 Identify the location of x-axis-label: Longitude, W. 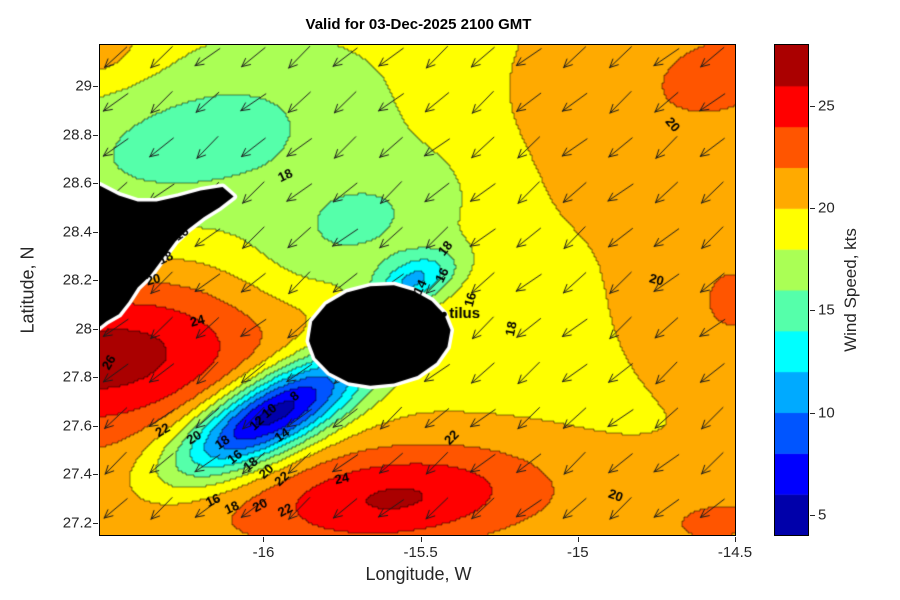
(418, 574).